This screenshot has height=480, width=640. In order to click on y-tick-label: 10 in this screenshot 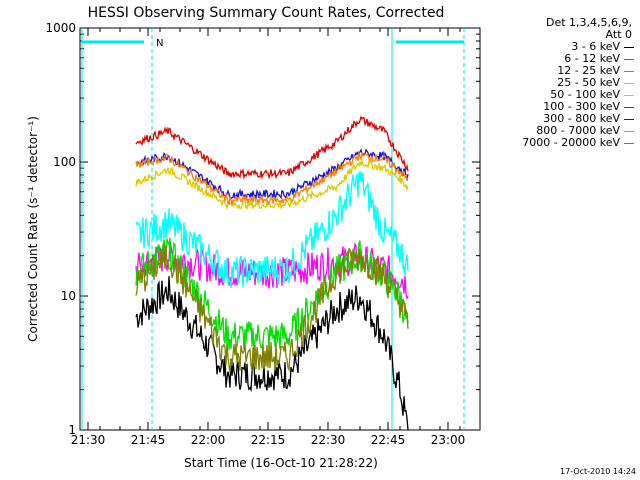, I will do `click(68, 296)`.